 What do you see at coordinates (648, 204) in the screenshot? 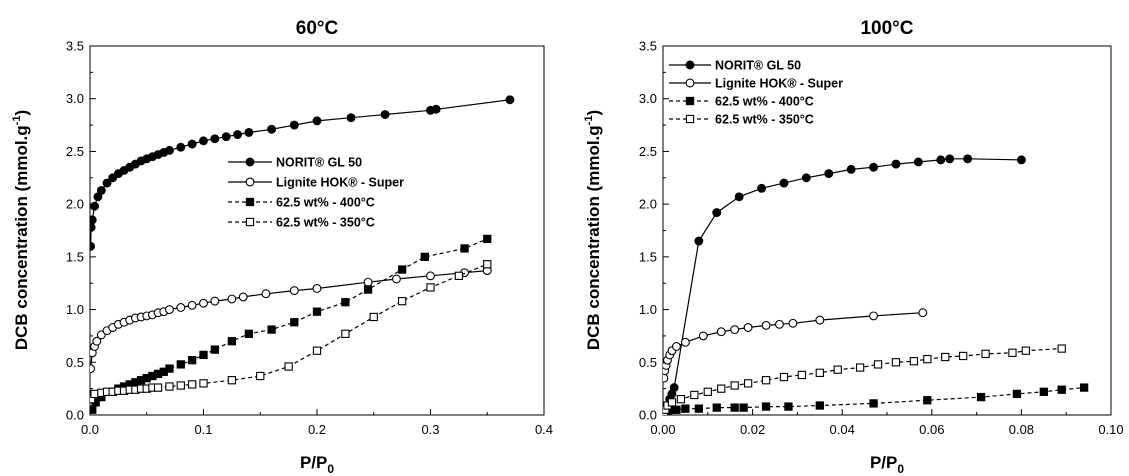
I see `y-tick-label: 2.0` at bounding box center [648, 204].